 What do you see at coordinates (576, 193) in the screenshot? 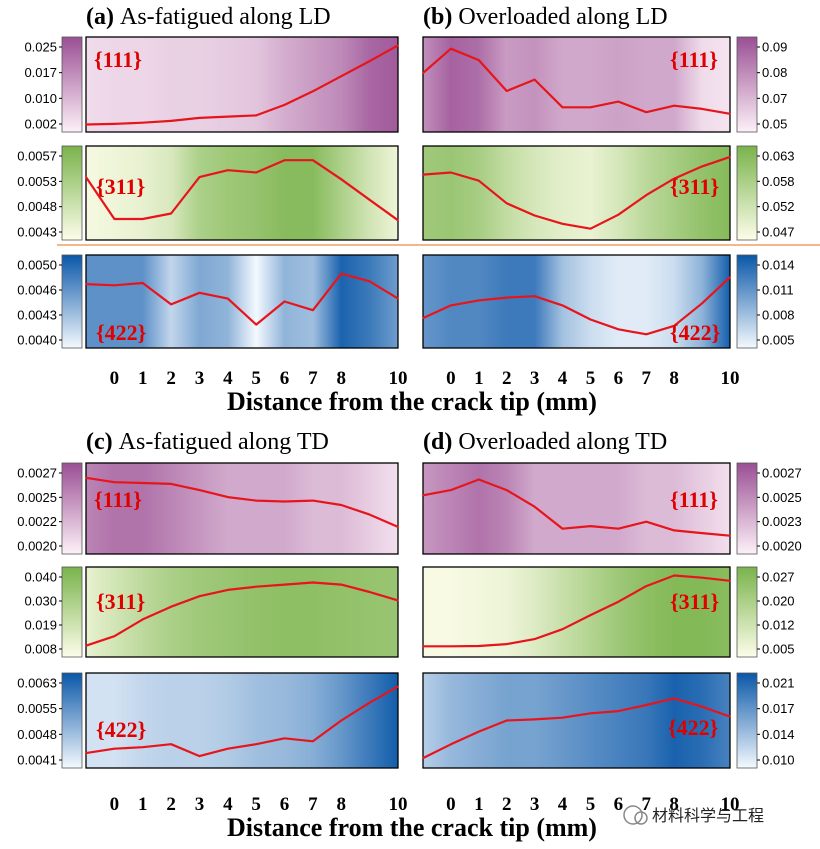
I see `heat-band-green` at bounding box center [576, 193].